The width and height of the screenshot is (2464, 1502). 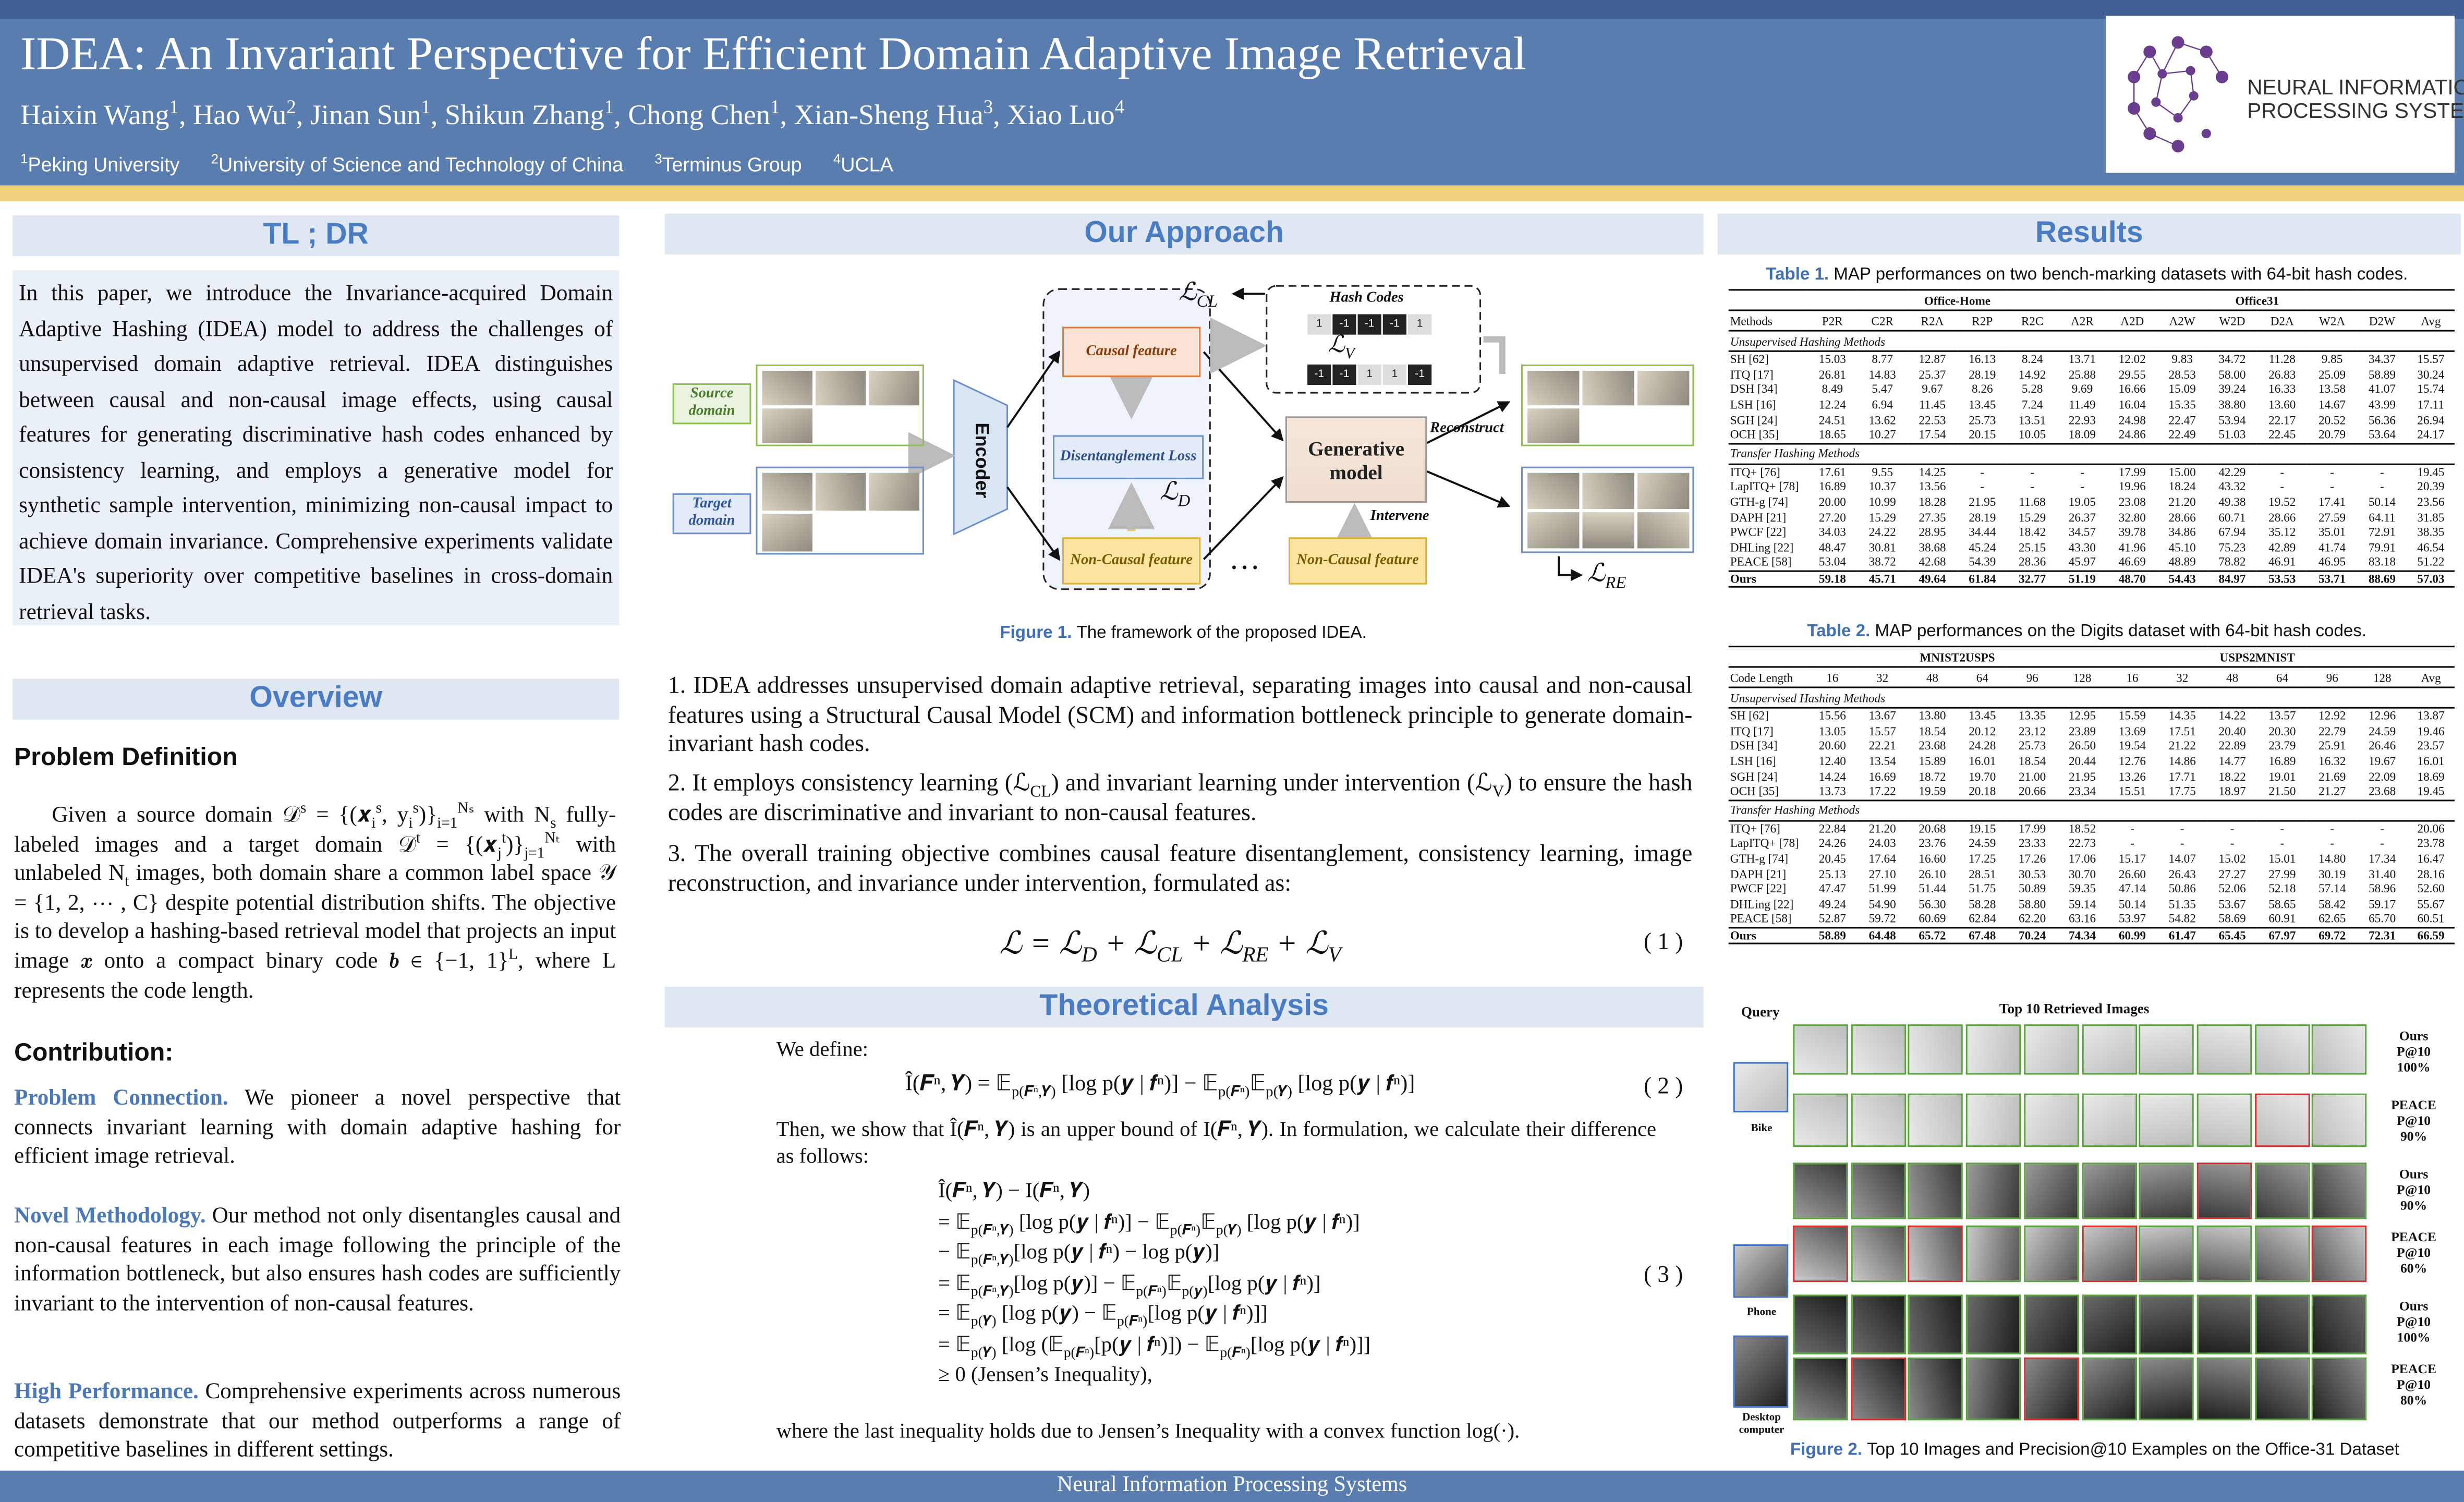 What do you see at coordinates (2382, 502) in the screenshot?
I see `value-cell: 50.14` at bounding box center [2382, 502].